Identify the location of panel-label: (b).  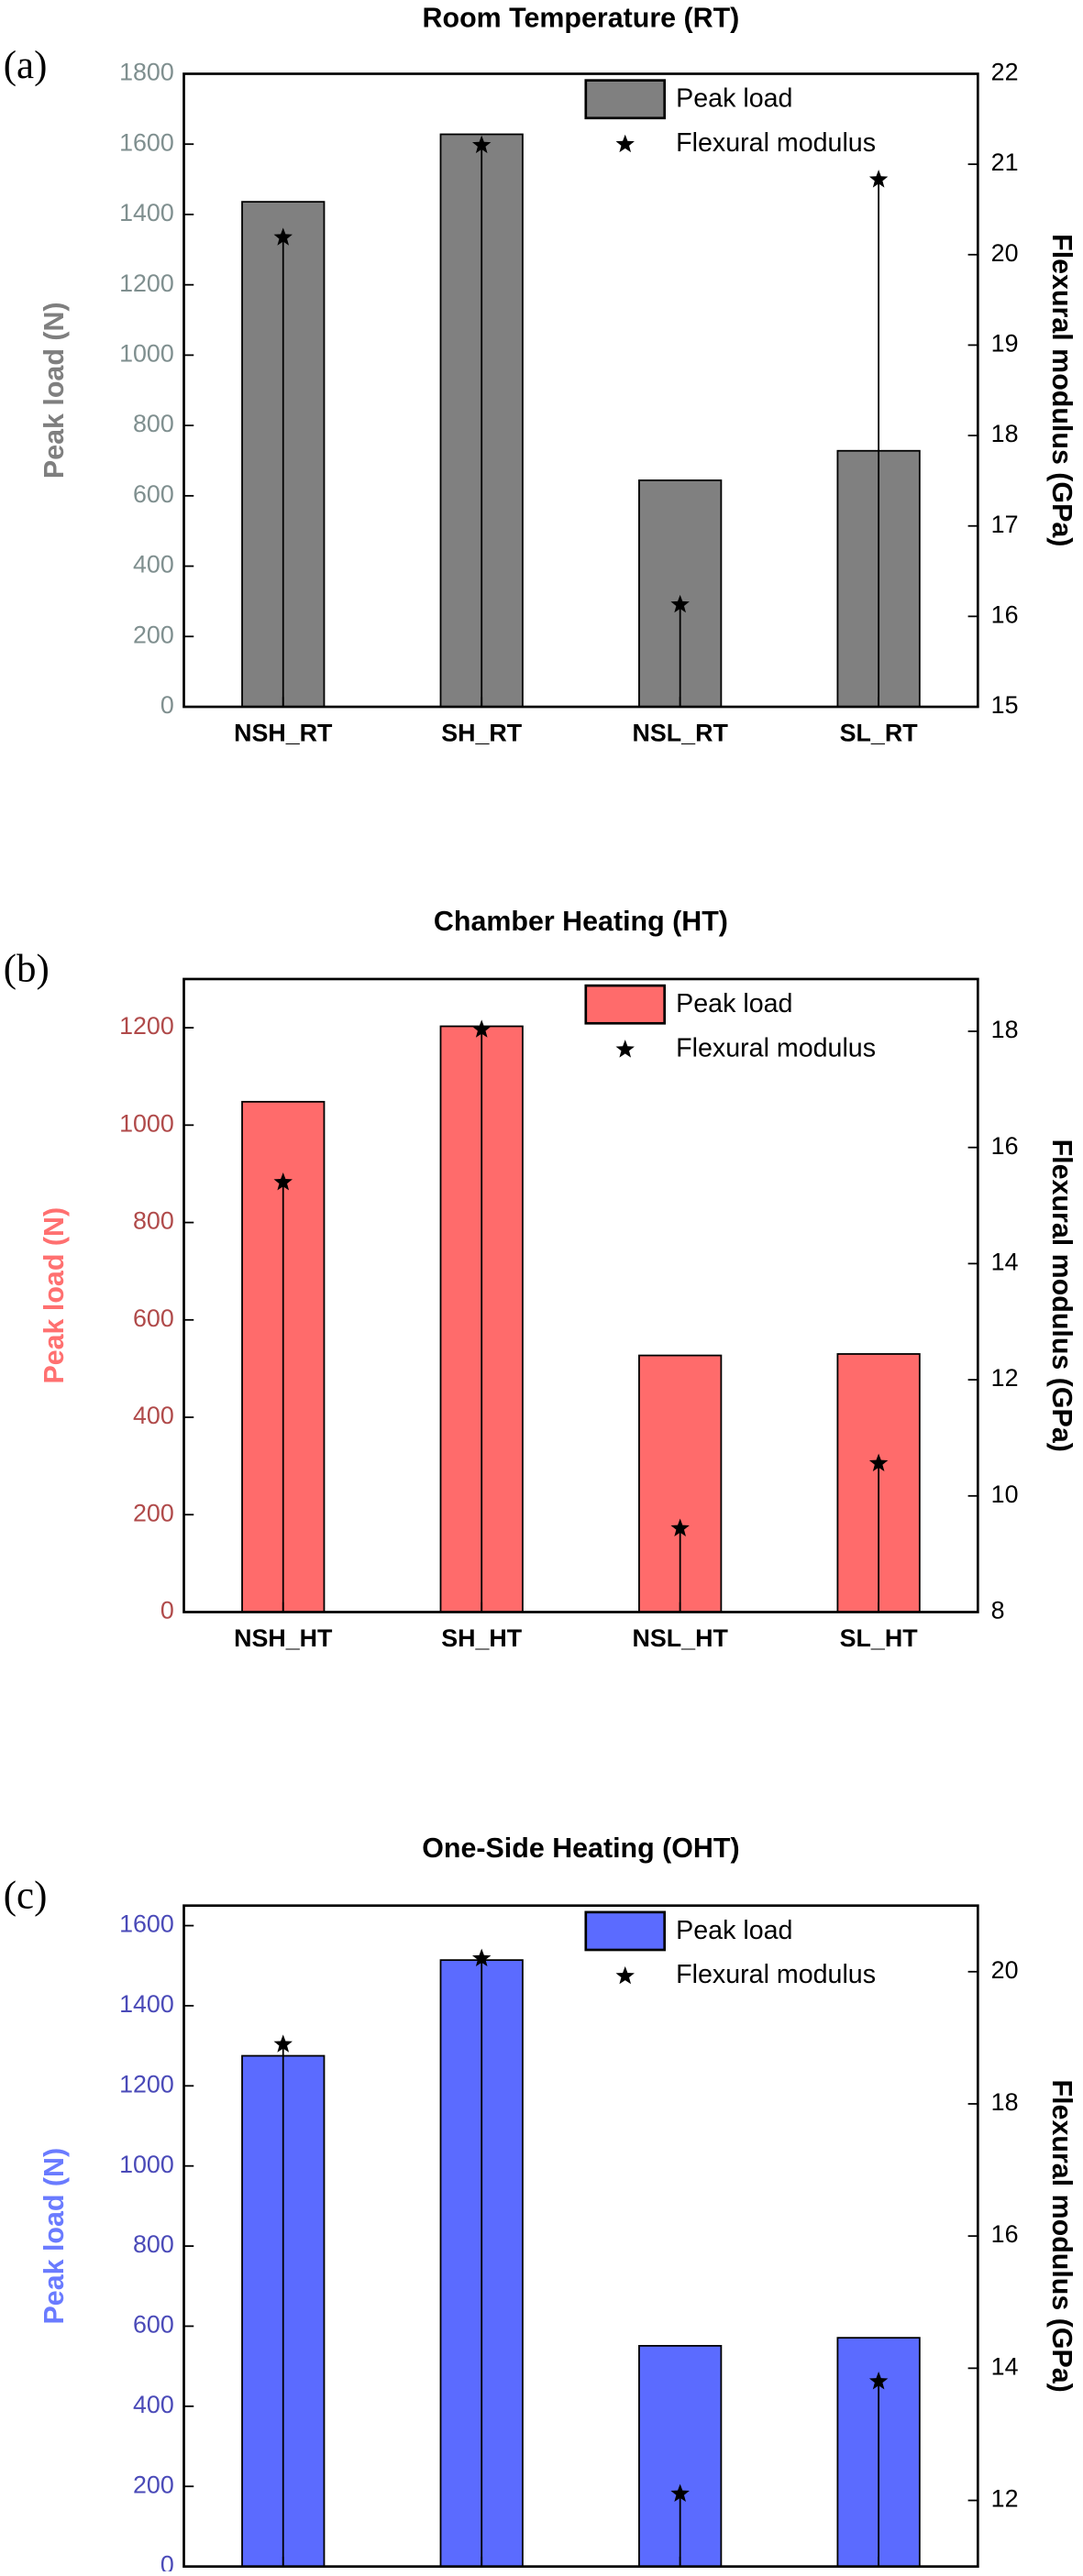
(27, 969).